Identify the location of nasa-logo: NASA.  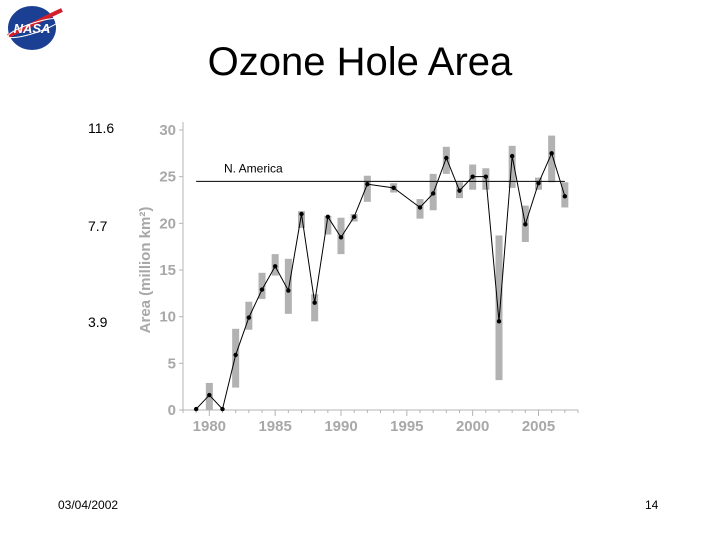
(35, 28).